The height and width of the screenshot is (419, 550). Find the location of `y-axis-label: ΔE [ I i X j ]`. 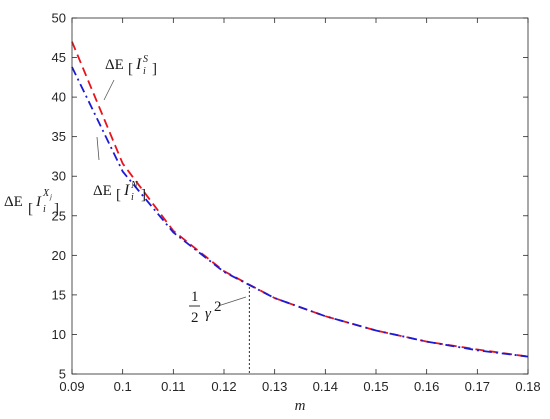

y-axis-label: ΔE [ I i X j ] is located at coordinates (31, 202).